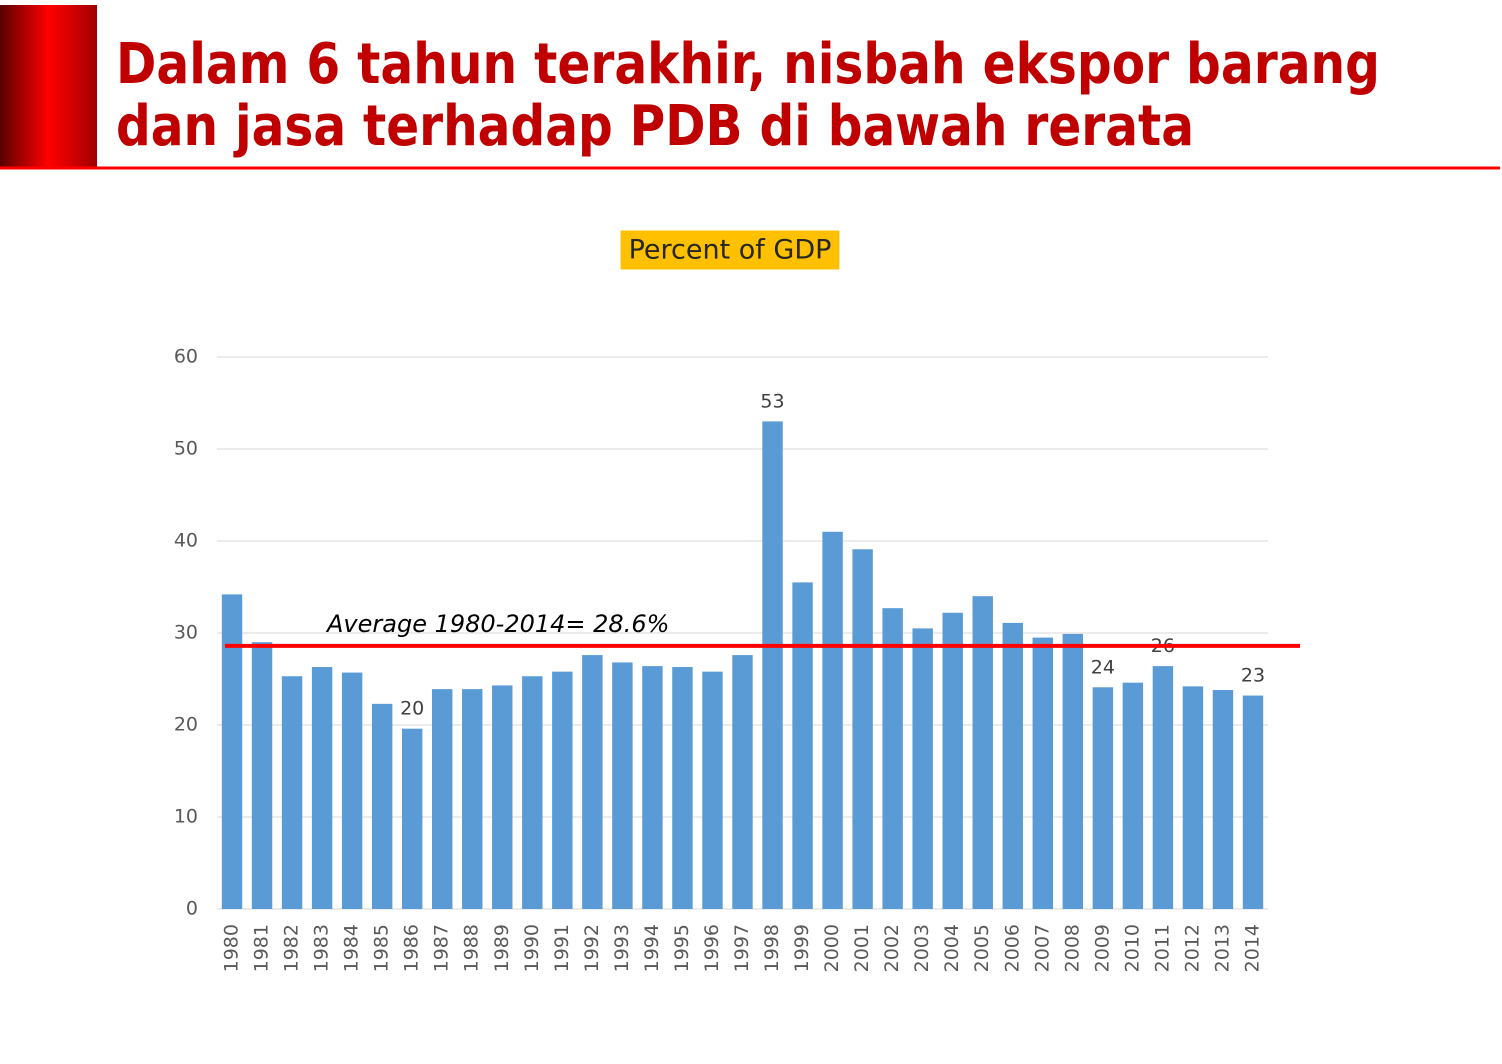 This screenshot has height=1064, width=1502. What do you see at coordinates (712, 948) in the screenshot?
I see `x-tick-label: 1996` at bounding box center [712, 948].